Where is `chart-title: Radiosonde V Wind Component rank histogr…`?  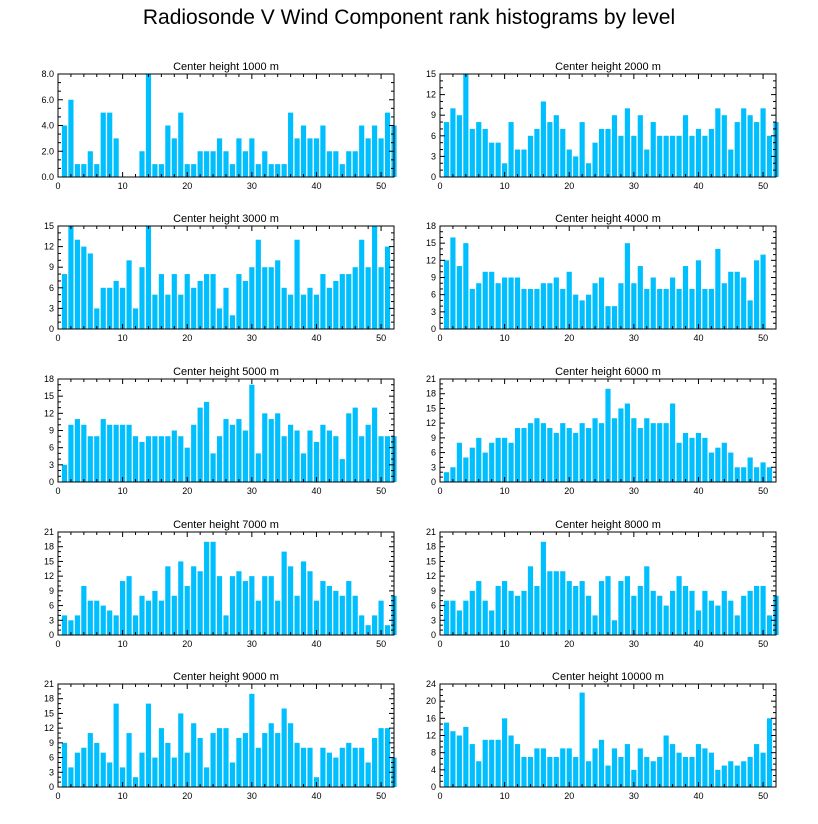
chart-title: Radiosonde V Wind Component rank histogr… is located at coordinates (409, 17).